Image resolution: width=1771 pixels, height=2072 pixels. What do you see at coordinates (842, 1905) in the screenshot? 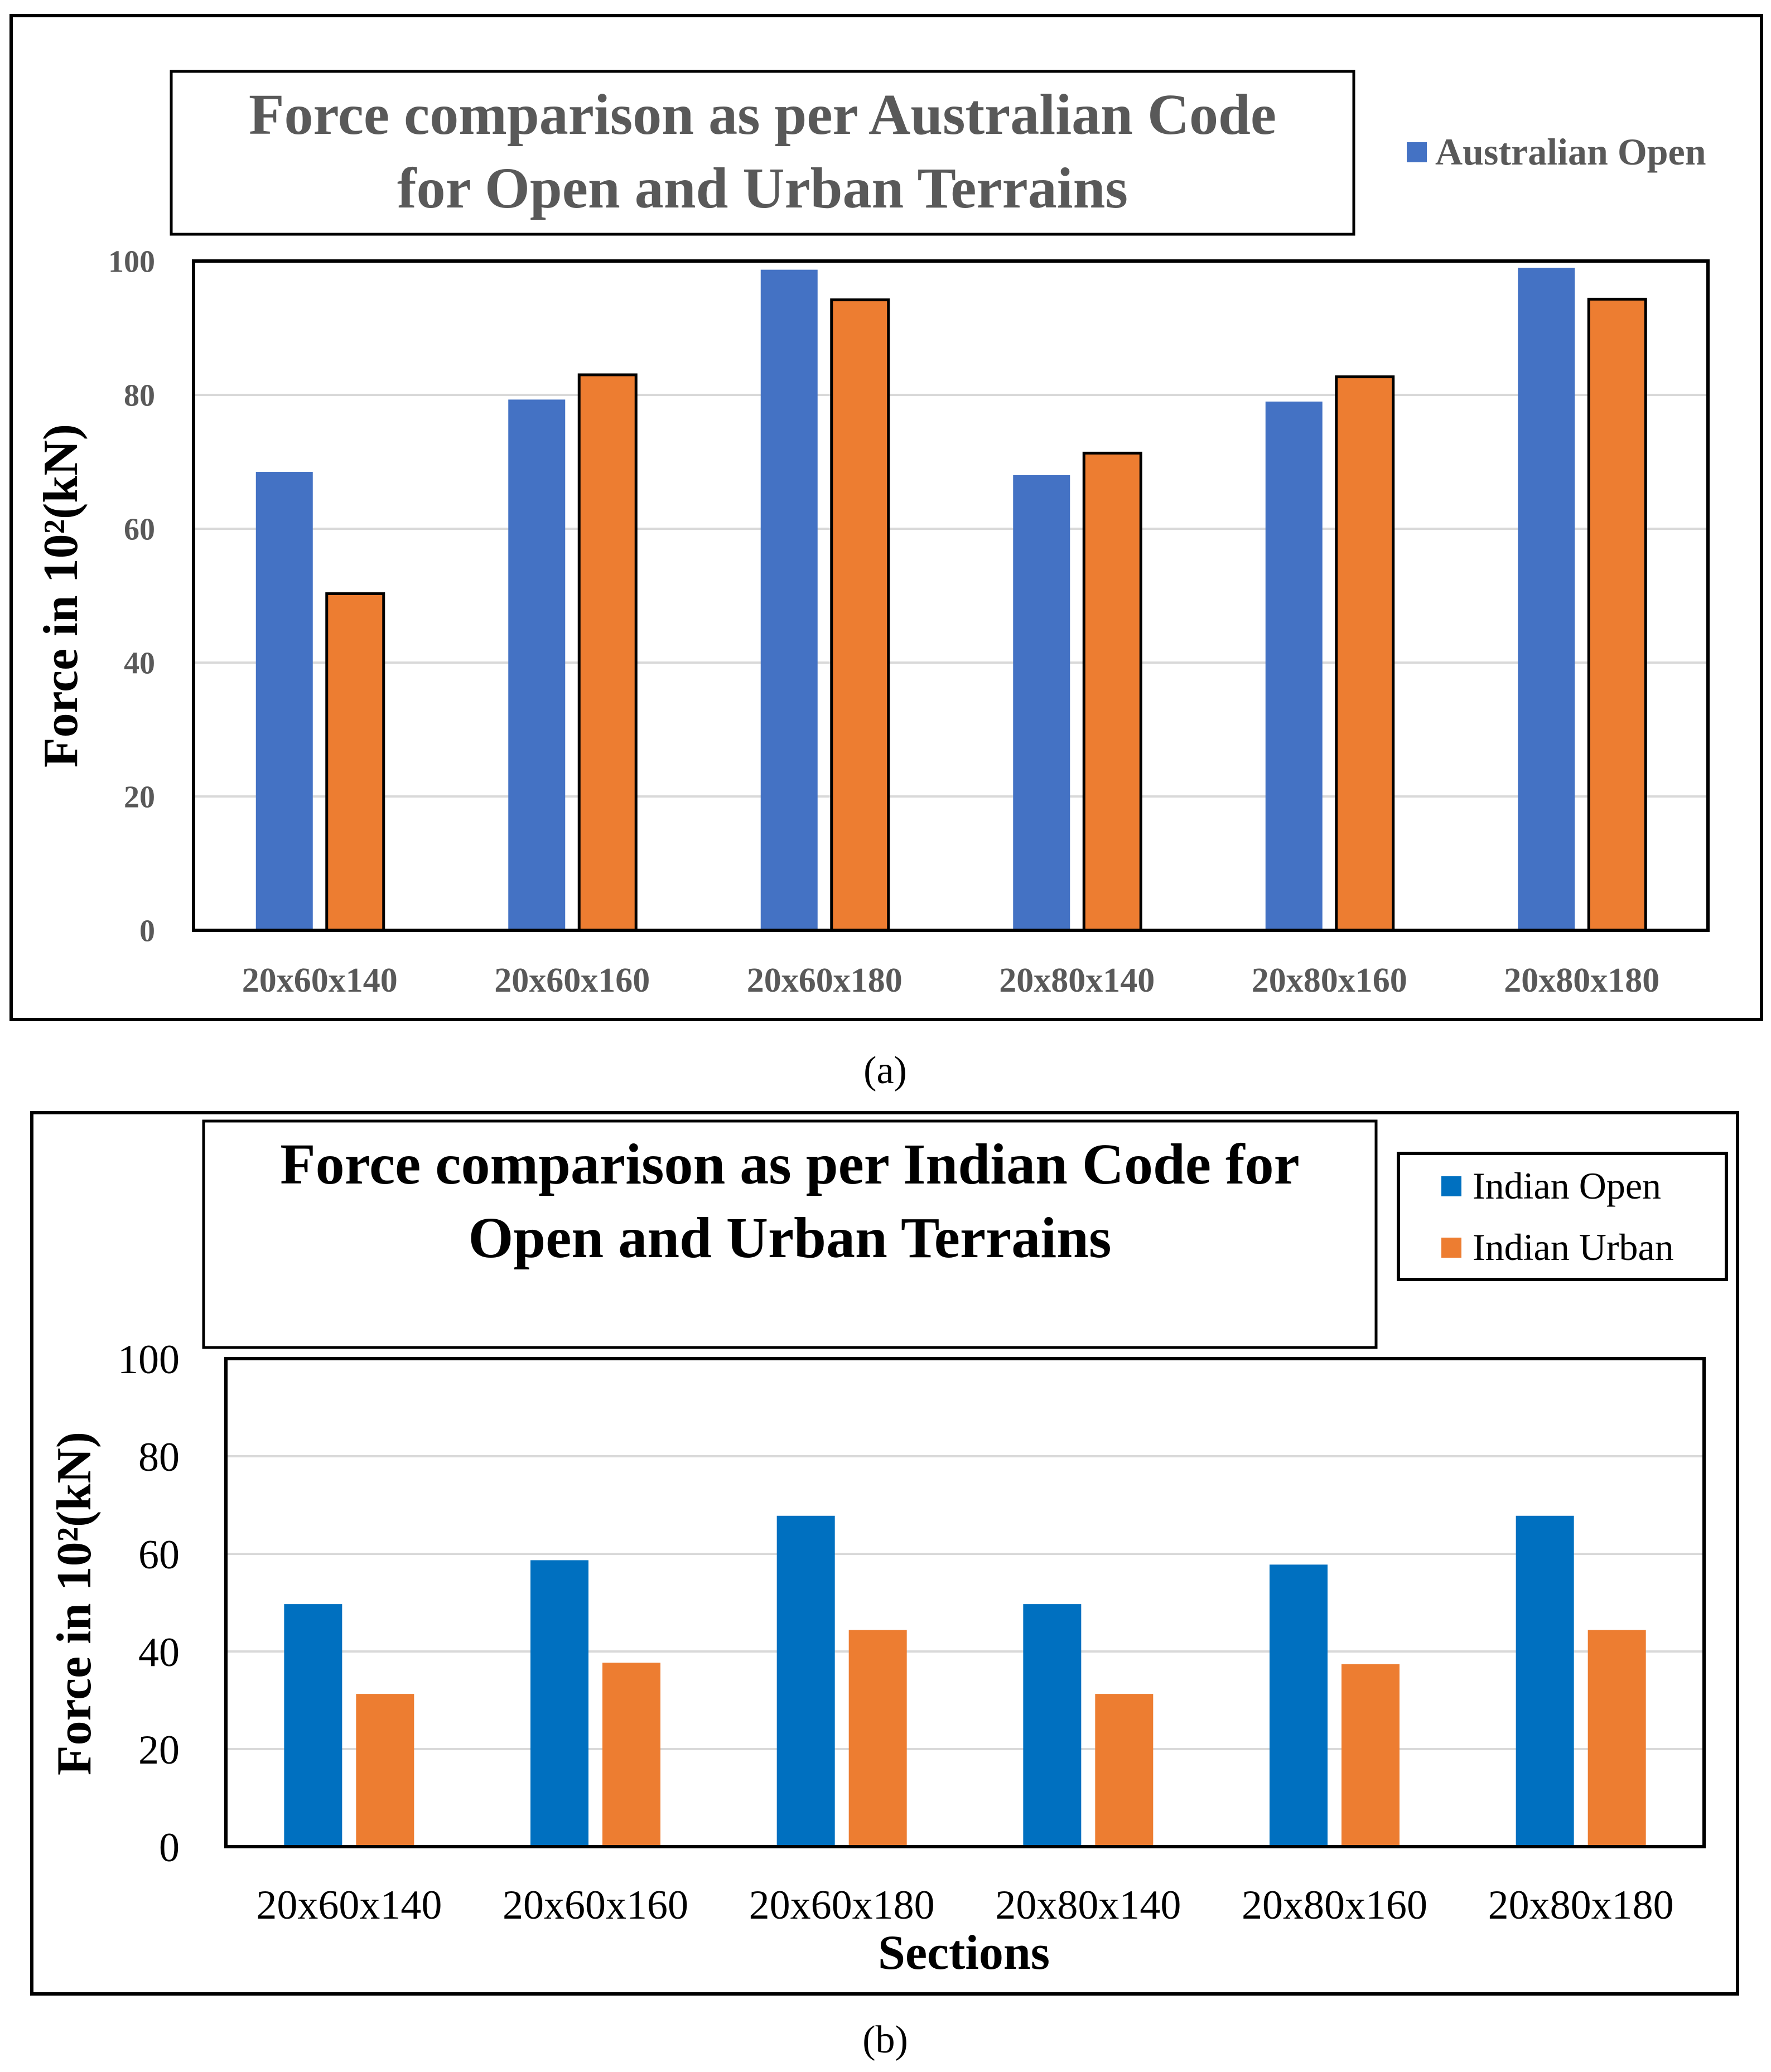
I see `chart-b-x-tick-label: 20x60x180` at bounding box center [842, 1905].